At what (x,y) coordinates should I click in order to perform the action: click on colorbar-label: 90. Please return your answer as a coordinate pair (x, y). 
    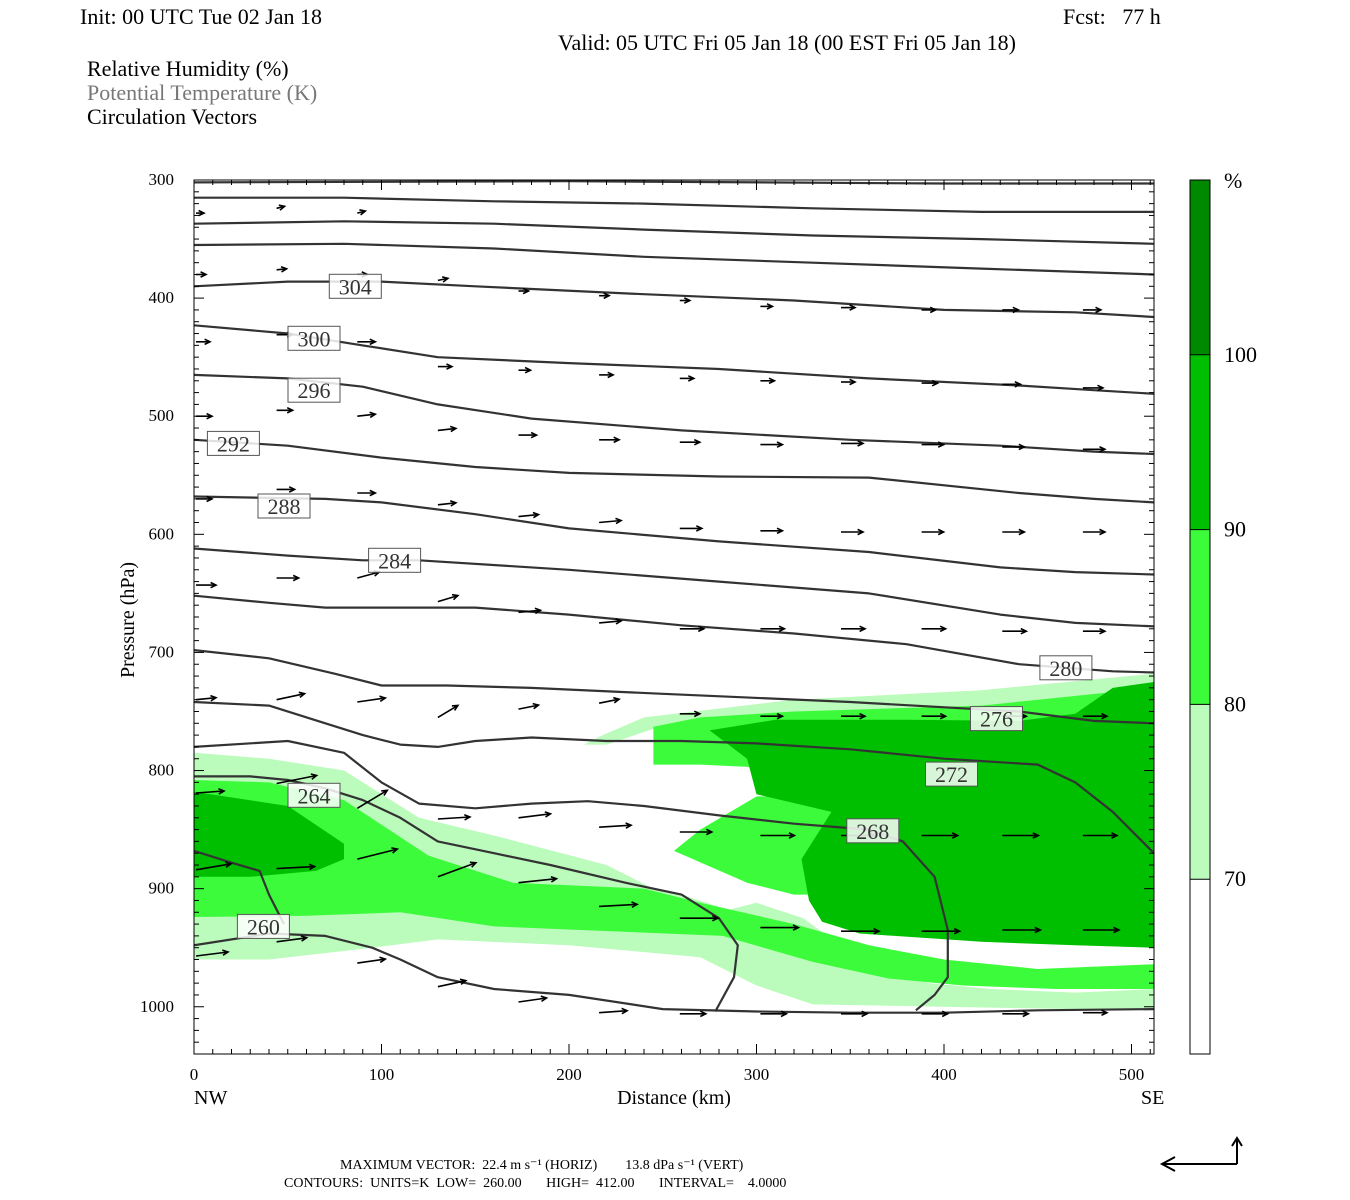
    Looking at the image, I should click on (1235, 529).